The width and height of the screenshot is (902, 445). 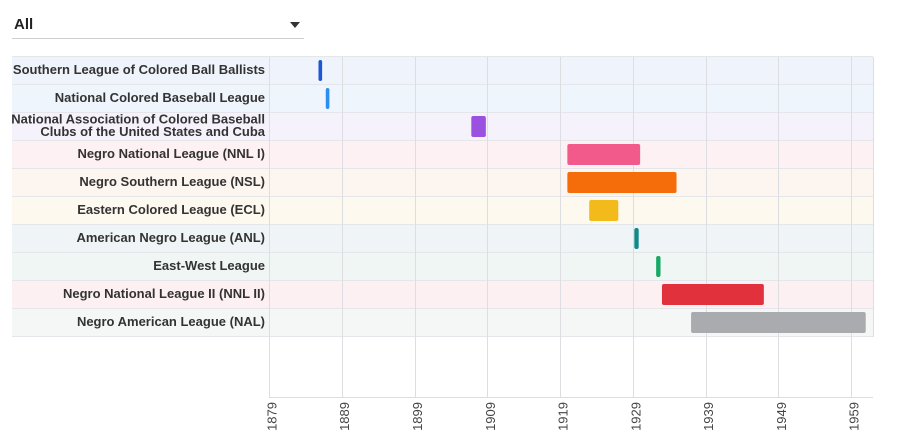 What do you see at coordinates (139, 69) in the screenshot?
I see `row-label: Southern League of Colored Ball Ballists` at bounding box center [139, 69].